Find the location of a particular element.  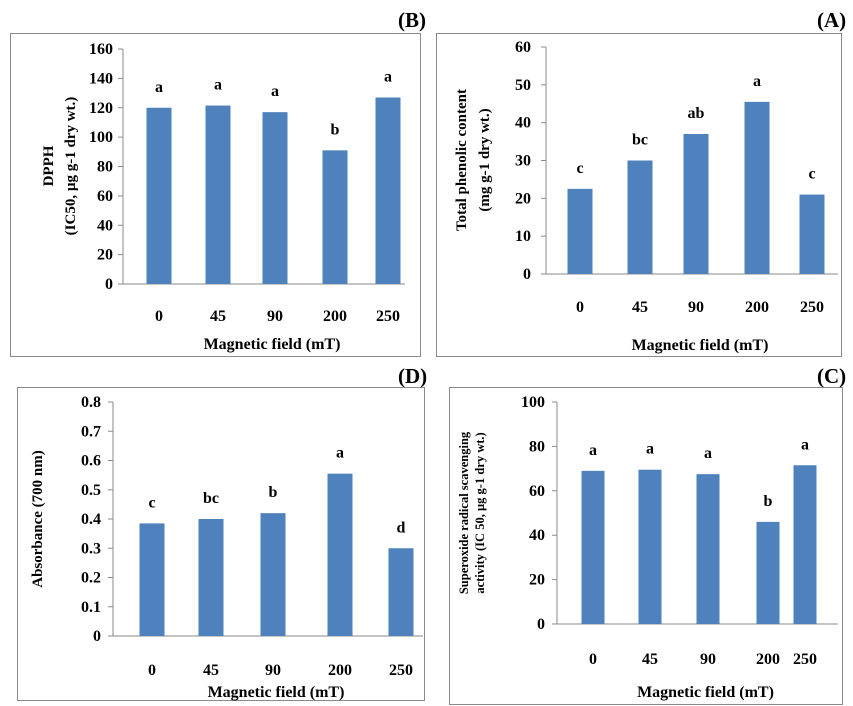

y-tick-label: 140 is located at coordinates (101, 78).